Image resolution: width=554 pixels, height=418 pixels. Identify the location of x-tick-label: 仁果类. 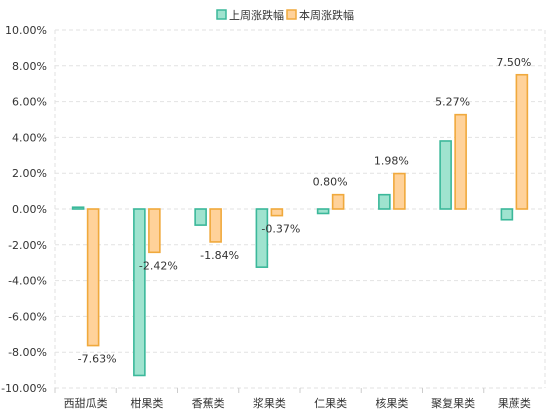
(330, 403).